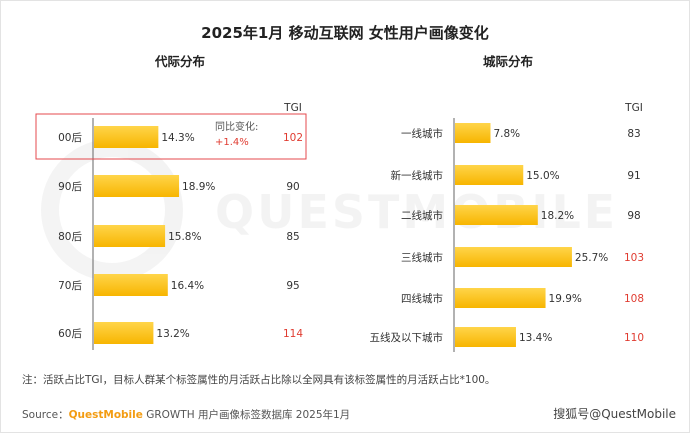  I want to click on tgi-value: 103, so click(634, 258).